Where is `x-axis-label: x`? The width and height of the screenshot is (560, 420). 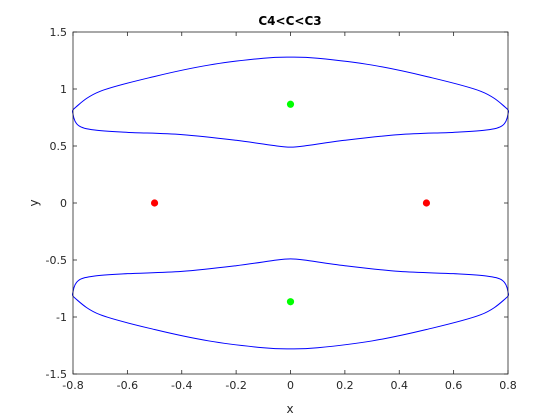 x-axis-label: x is located at coordinates (289, 409).